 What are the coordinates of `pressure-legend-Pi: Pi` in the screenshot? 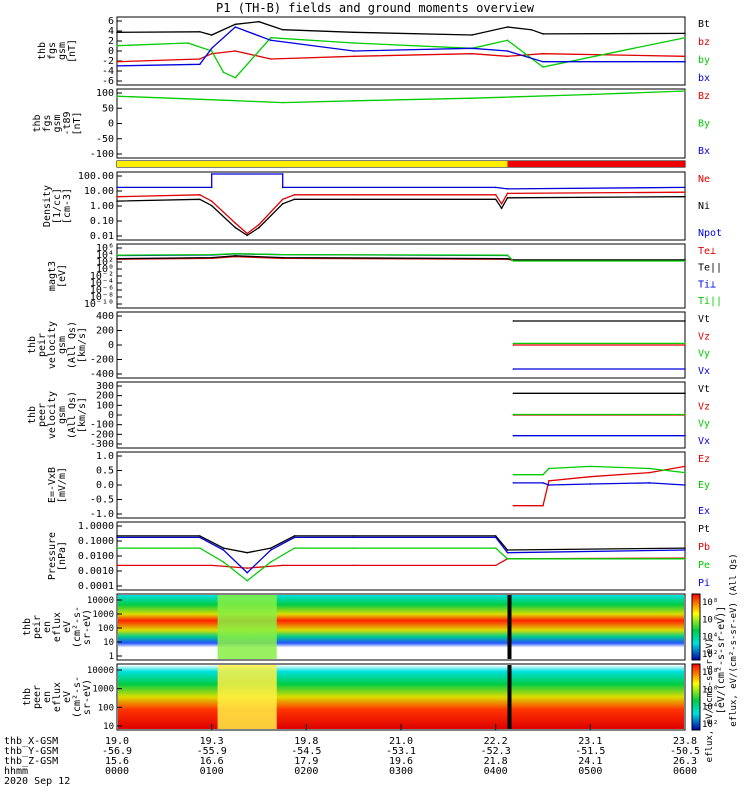 It's located at (704, 583).